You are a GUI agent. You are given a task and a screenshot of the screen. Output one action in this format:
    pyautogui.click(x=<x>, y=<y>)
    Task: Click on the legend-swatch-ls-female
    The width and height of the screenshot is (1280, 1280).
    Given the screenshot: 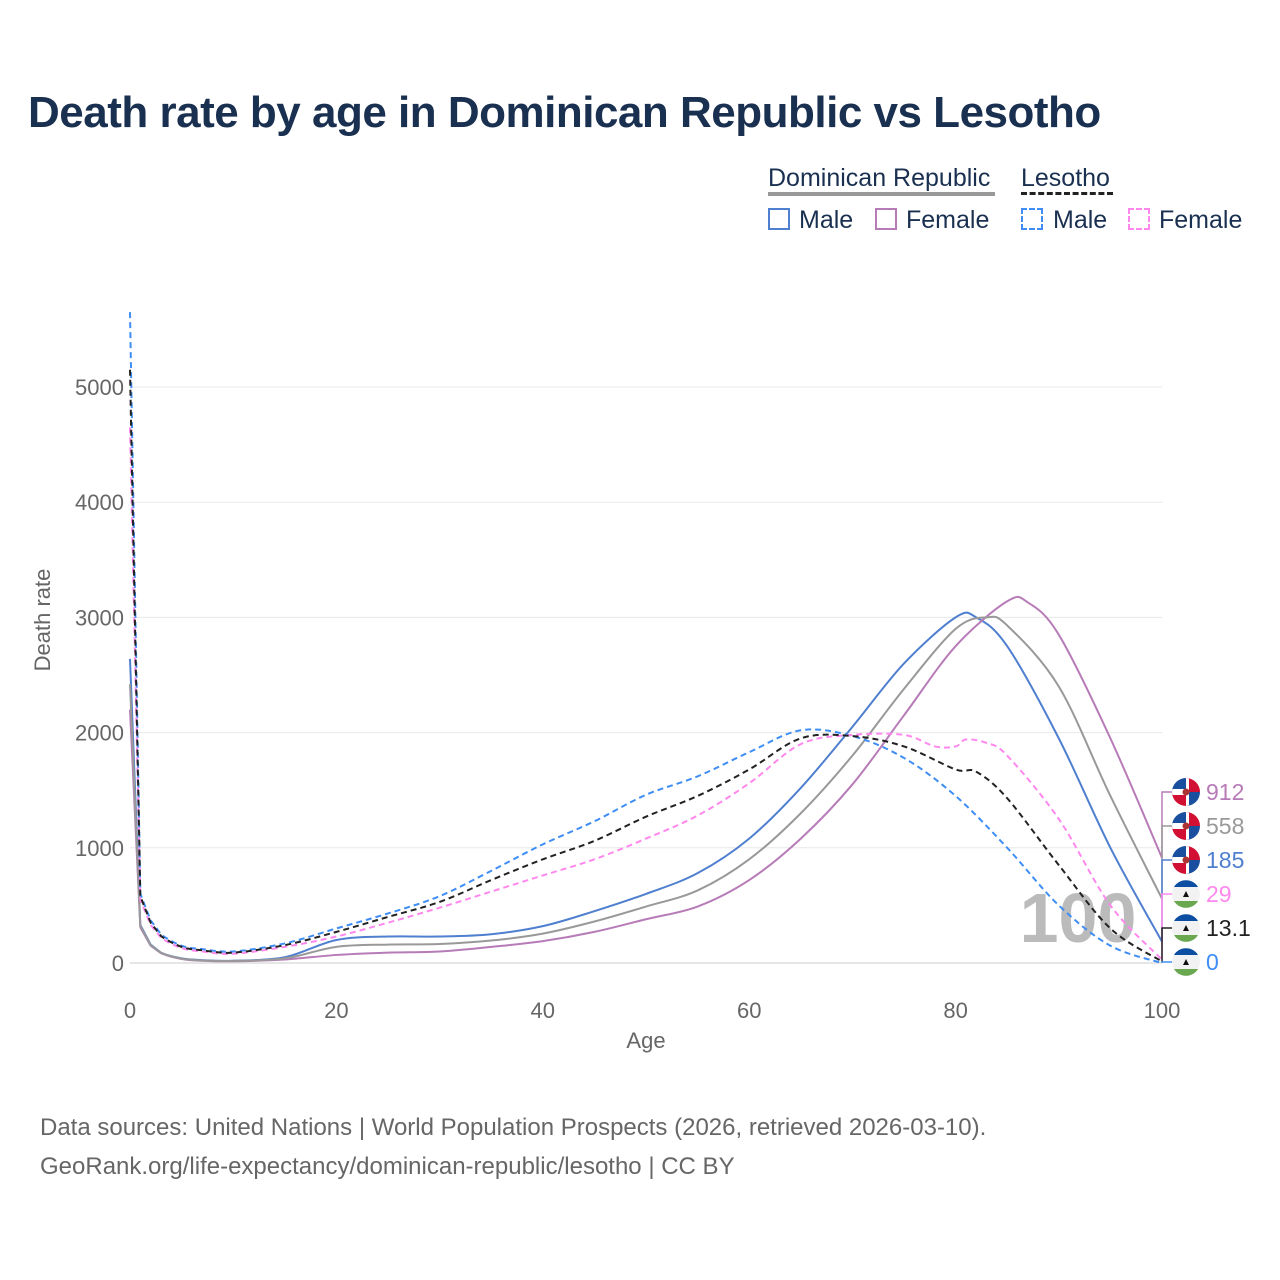 What is the action you would take?
    pyautogui.click(x=1139, y=219)
    